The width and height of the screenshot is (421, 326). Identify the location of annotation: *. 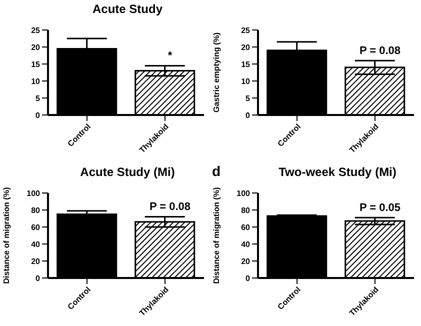
(170, 56).